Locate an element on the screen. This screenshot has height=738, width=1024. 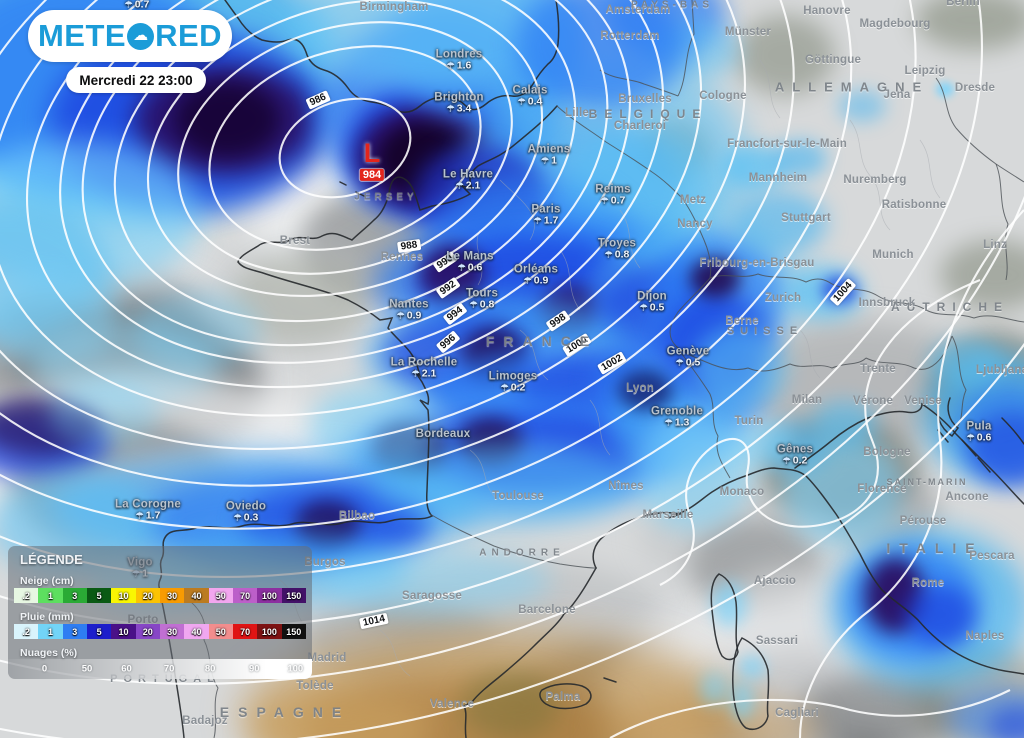
legend-snow-scale: .2 1 3 5 10 20 30 40 50 70 100 150 is located at coordinates (160, 595).